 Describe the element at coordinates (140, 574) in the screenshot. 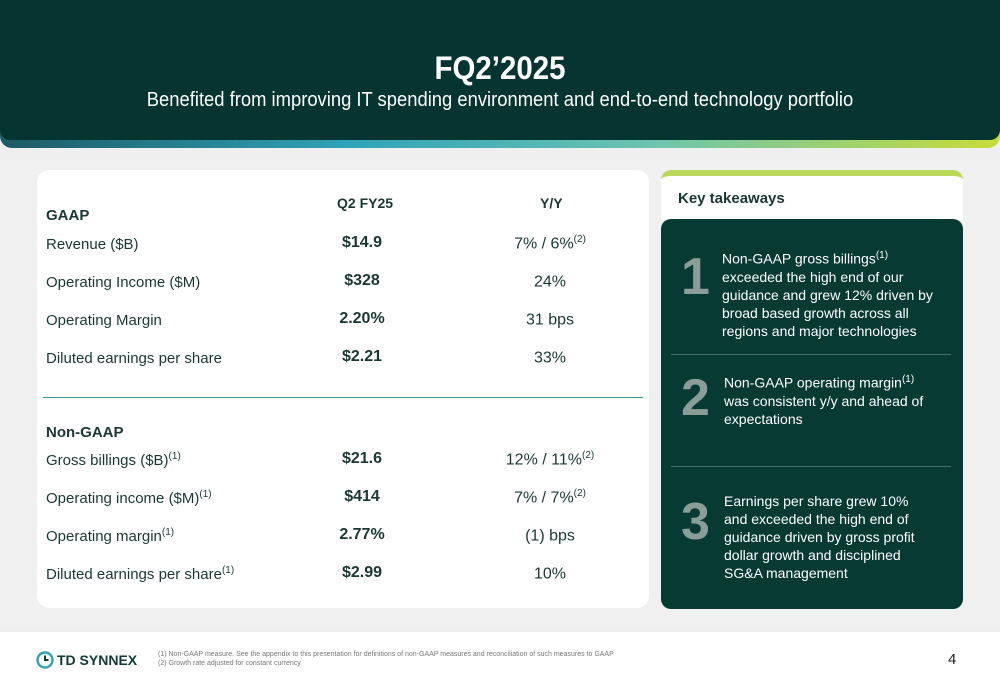

I see `nongaap-row-label: Diluted earnings per share(1)` at that location.